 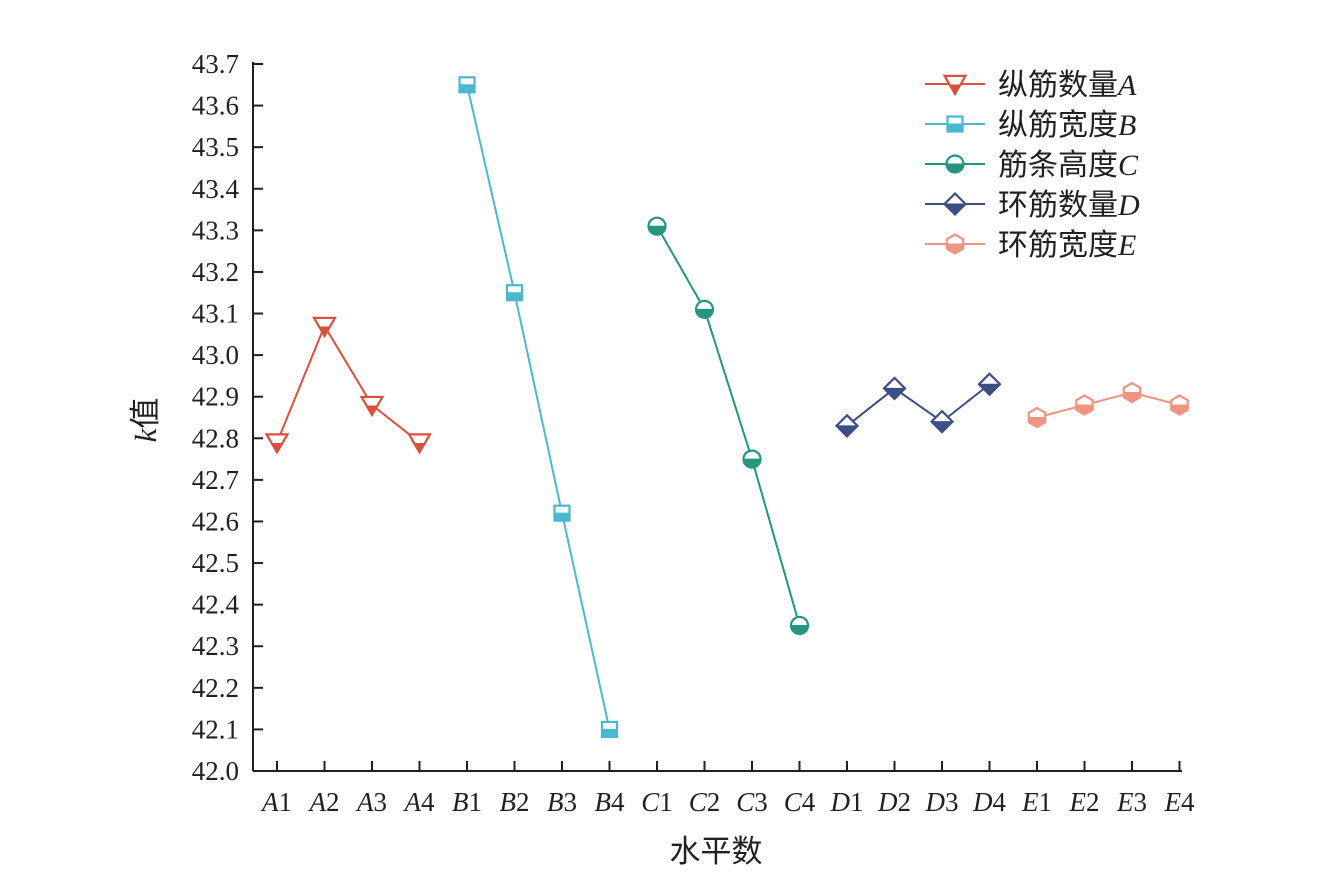 What do you see at coordinates (1180, 802) in the screenshot?
I see `x-tick-label: E4` at bounding box center [1180, 802].